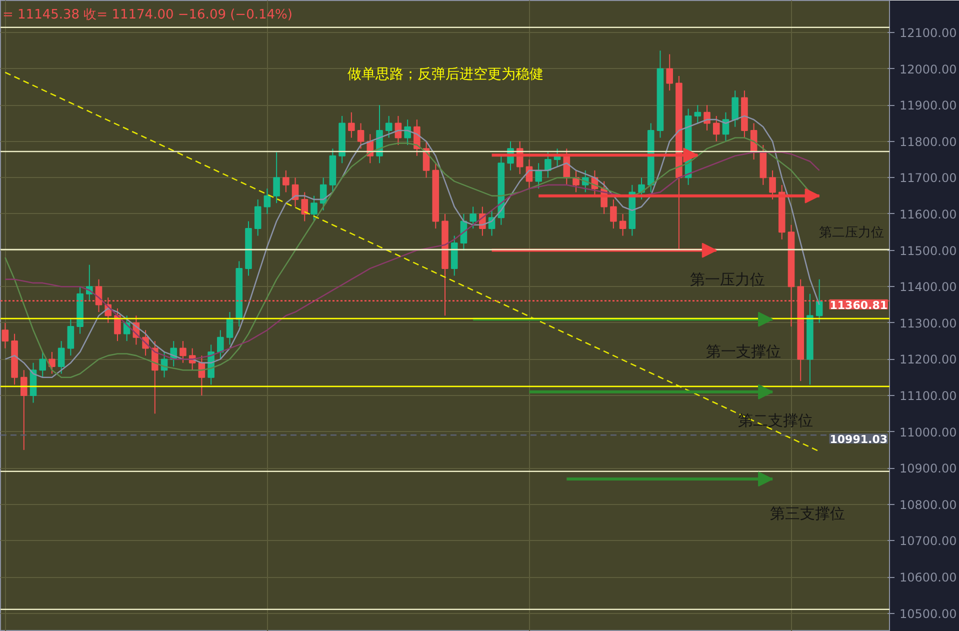  What do you see at coordinates (928, 33) in the screenshot?
I see `y-tick-label: 12100.00` at bounding box center [928, 33].